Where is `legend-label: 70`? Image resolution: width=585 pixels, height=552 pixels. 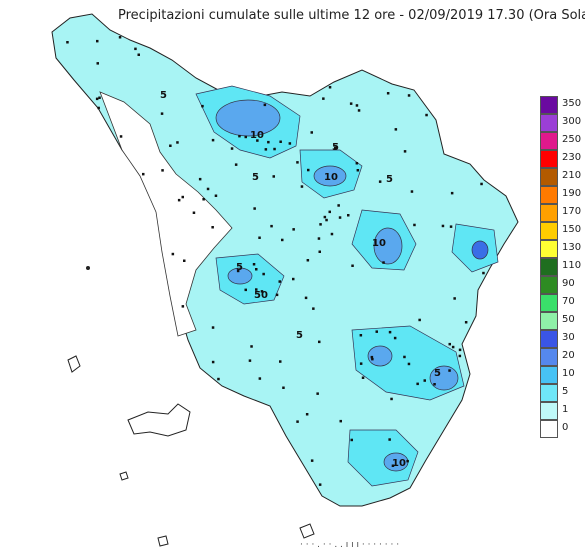 legend-label: 70 is located at coordinates (568, 301).